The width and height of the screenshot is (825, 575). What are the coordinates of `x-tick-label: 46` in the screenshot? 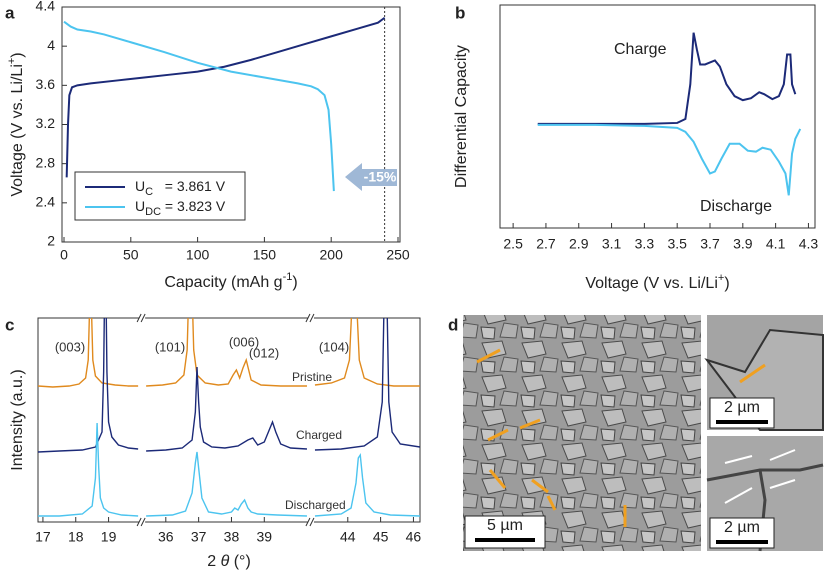 It's located at (414, 537).